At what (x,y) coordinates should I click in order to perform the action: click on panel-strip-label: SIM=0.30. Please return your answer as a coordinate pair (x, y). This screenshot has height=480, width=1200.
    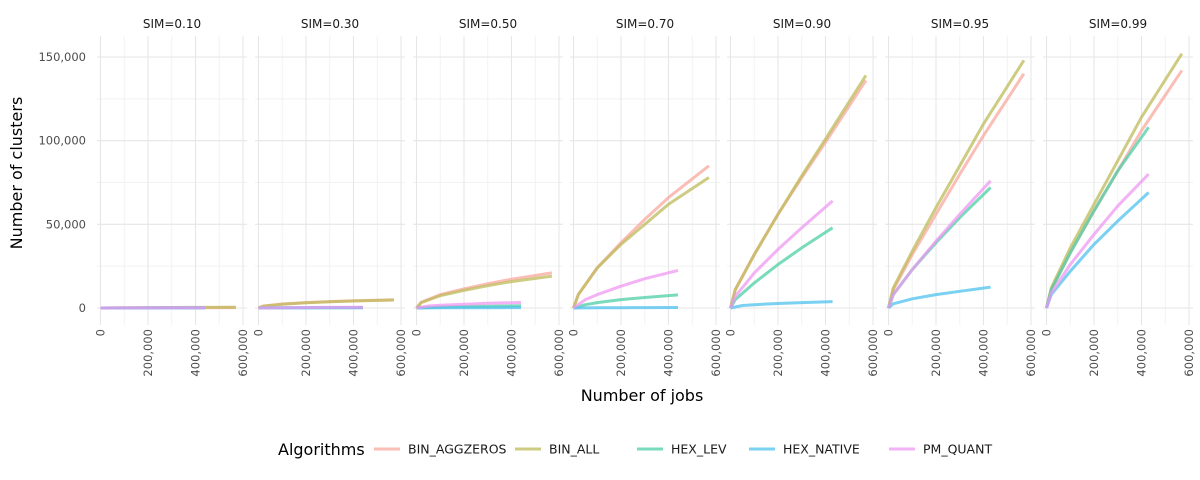
    Looking at the image, I should click on (330, 24).